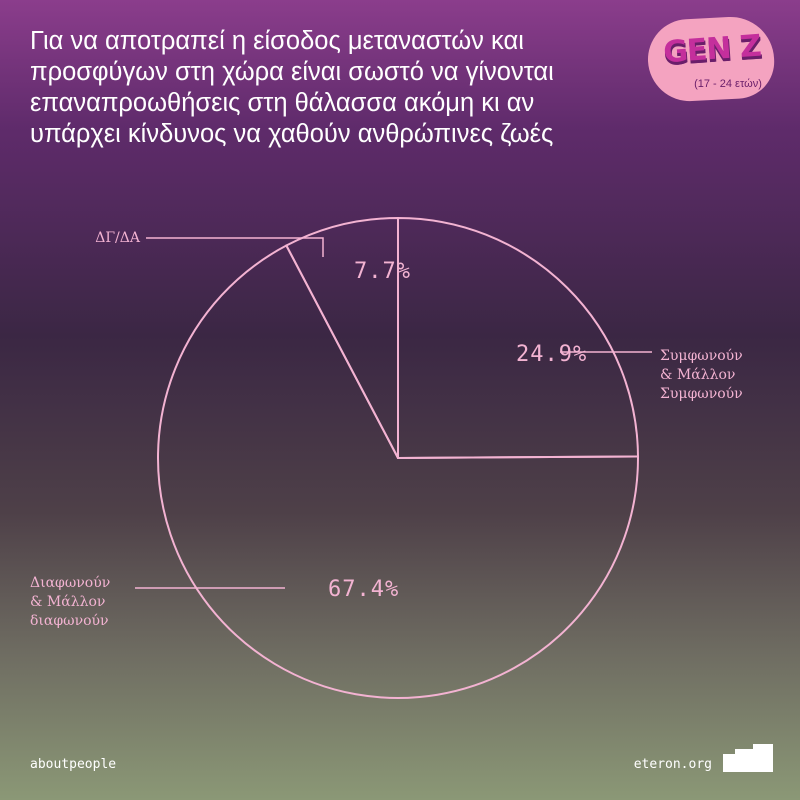 The image size is (800, 800). Describe the element at coordinates (728, 84) in the screenshot. I see `badge-subtitle: (17 - 24 ετών)` at that location.